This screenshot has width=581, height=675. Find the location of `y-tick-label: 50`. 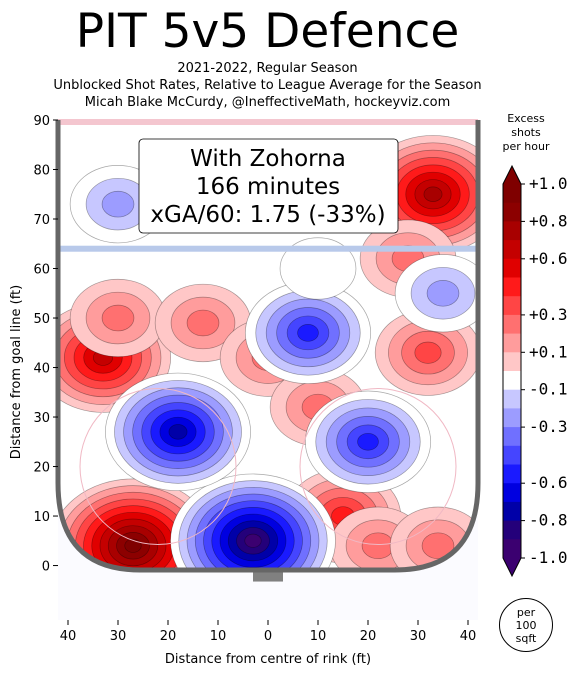

y-tick-label: 50 is located at coordinates (41, 319).